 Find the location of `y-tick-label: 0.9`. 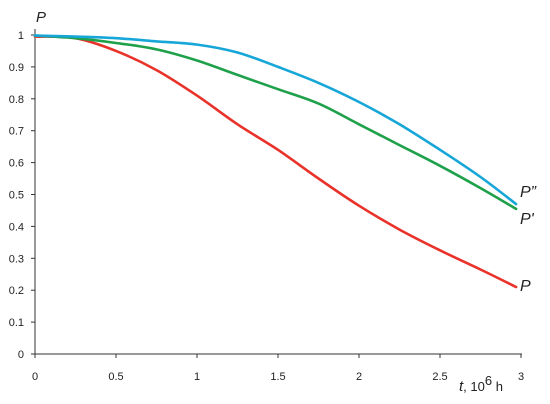

y-tick-label: 0.9 is located at coordinates (16, 68).